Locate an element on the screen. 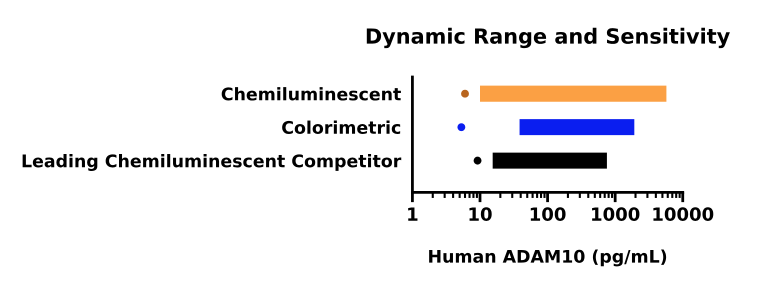  chart-title: Dynamic Range and Sensitivity is located at coordinates (548, 38).